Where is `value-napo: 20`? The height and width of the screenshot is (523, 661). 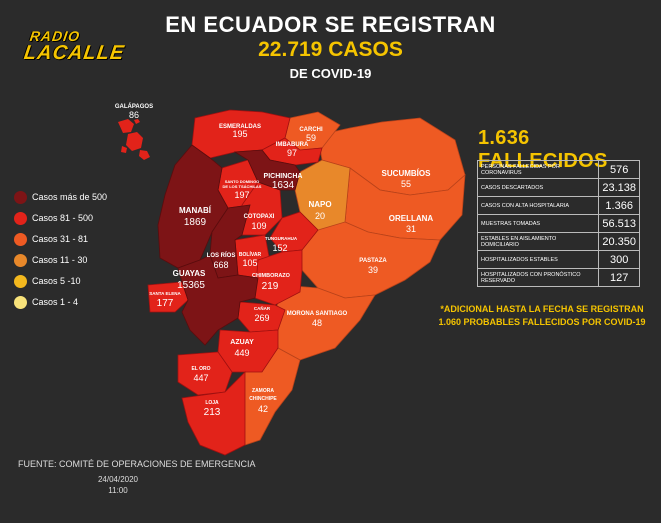 value-napo: 20 is located at coordinates (320, 216).